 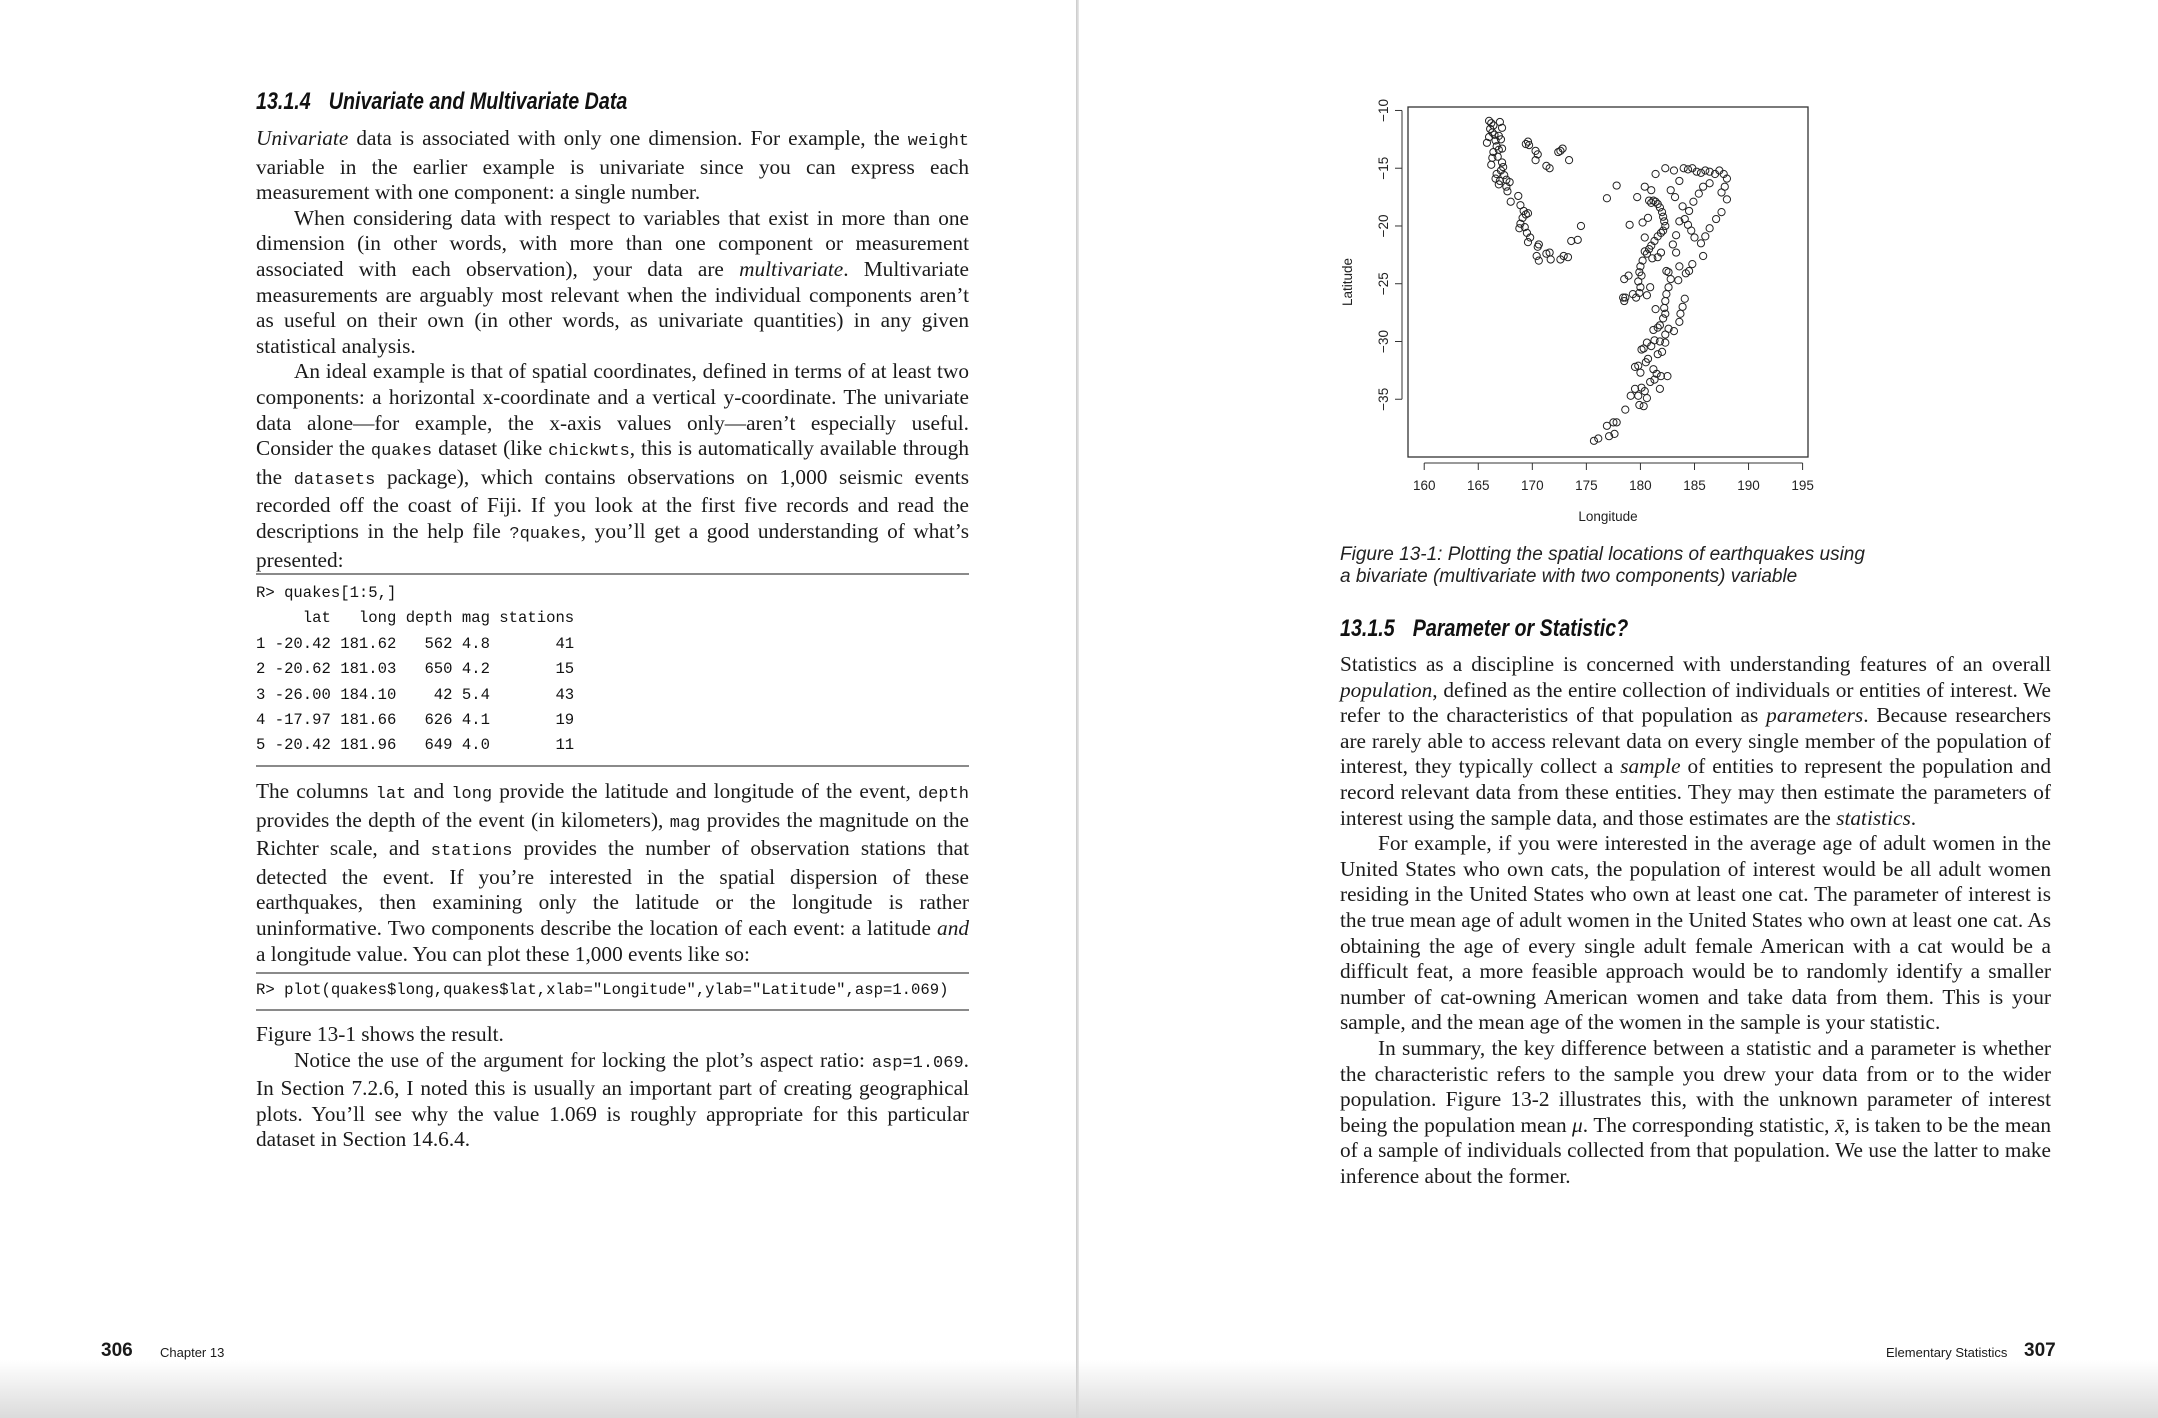 I want to click on emphasis: multivariate, so click(x=791, y=268).